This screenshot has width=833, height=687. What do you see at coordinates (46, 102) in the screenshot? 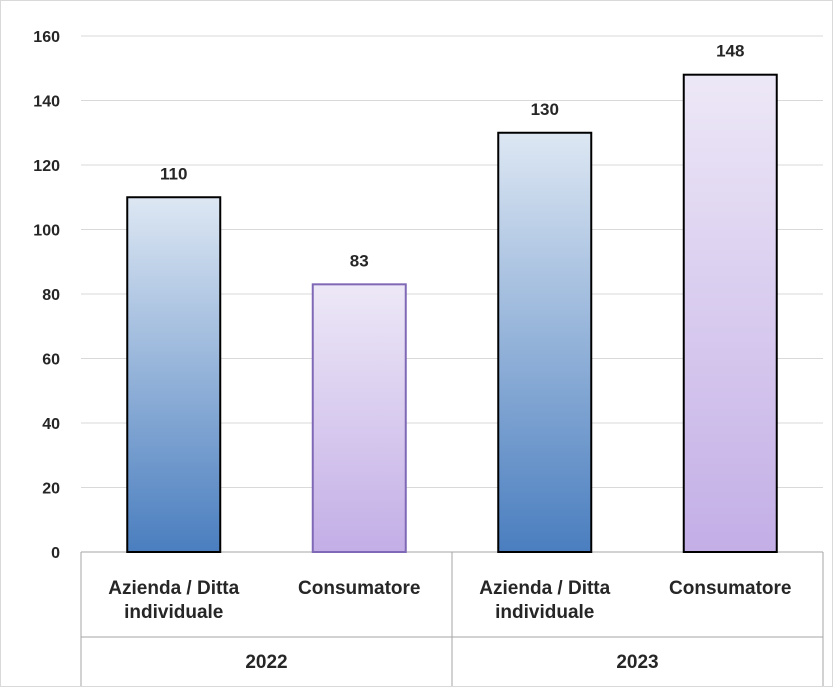
I see `y-tick-label: 140` at bounding box center [46, 102].